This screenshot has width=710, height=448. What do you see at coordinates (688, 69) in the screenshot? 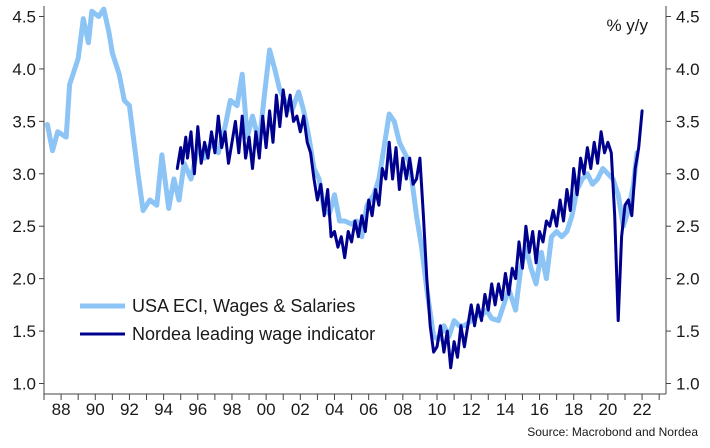
I see `right-y-tick-label: 4.0` at bounding box center [688, 69].